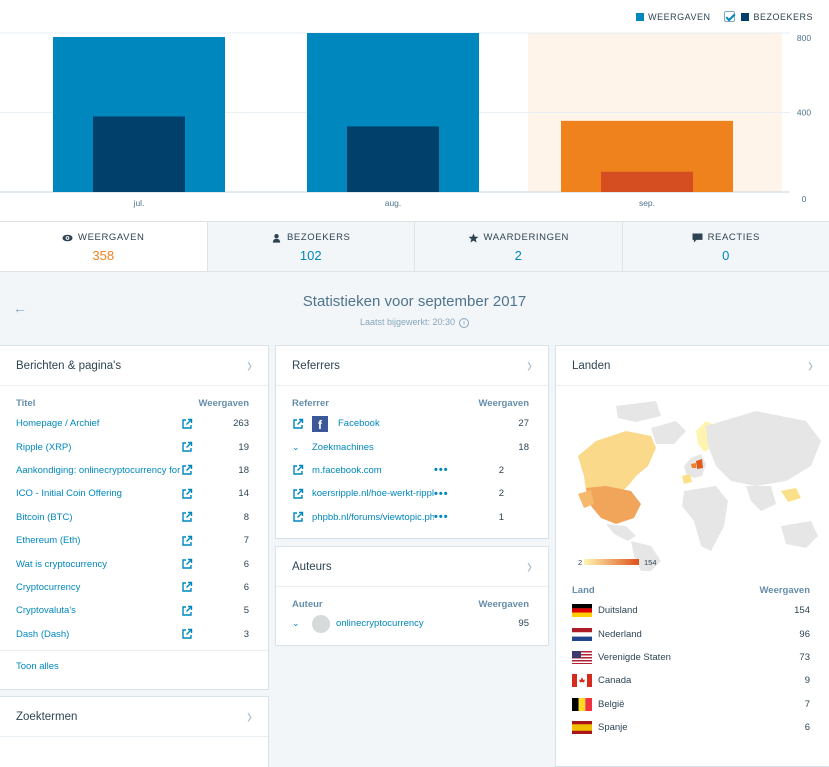 This screenshot has width=829, height=767. I want to click on info-icon: i, so click(464, 323).